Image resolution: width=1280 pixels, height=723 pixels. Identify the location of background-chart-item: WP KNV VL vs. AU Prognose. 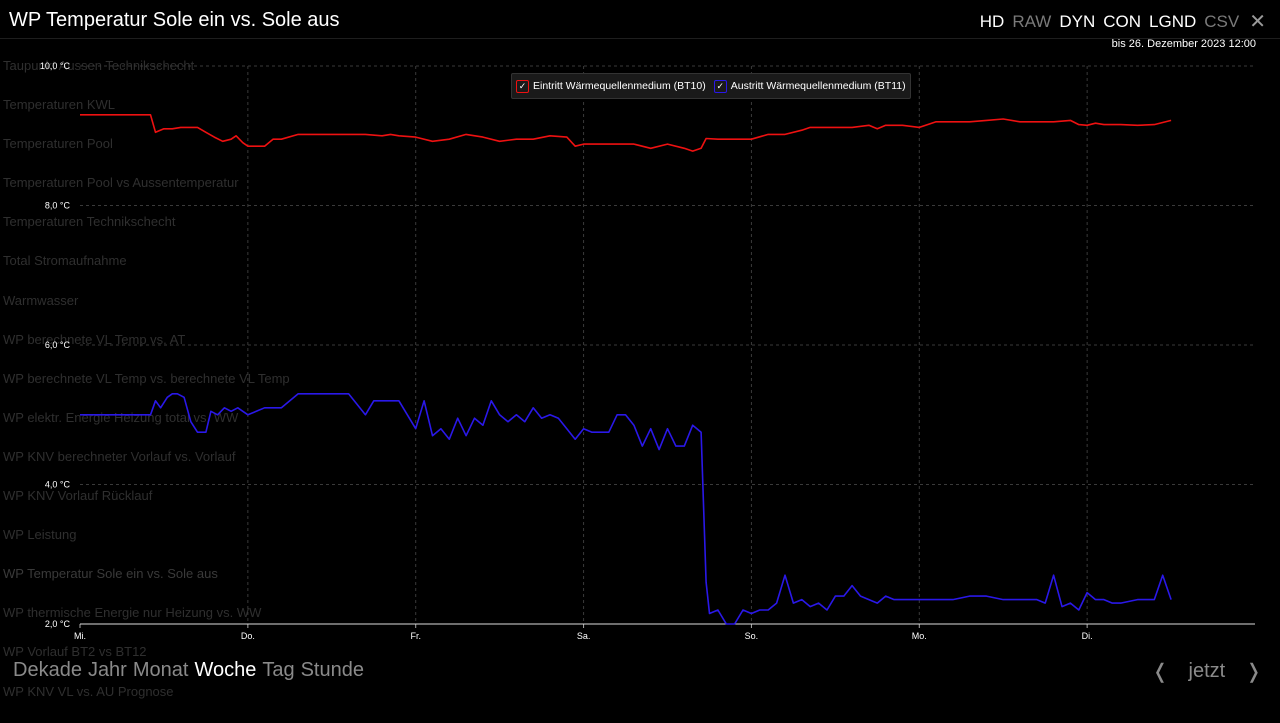
(88, 691).